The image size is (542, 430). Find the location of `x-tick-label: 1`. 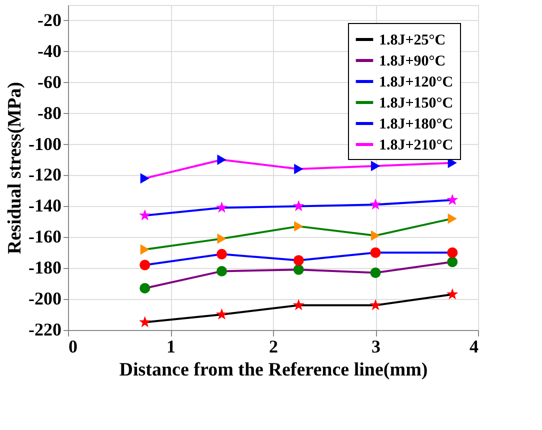

x-tick-label: 1 is located at coordinates (171, 346).